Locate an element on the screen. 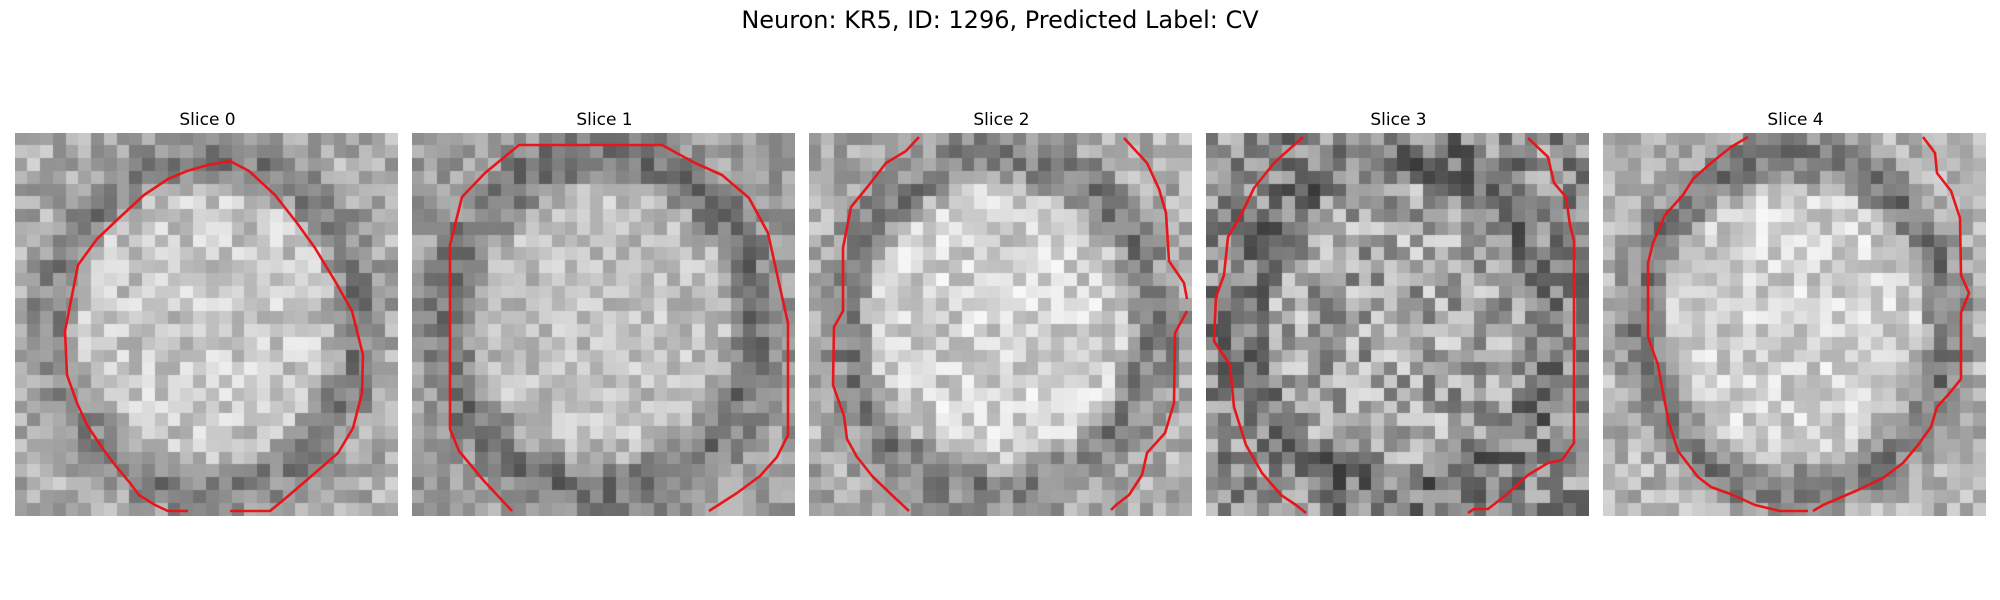 The width and height of the screenshot is (2000, 600). slice-panel-1: Slice 1 is located at coordinates (604, 312).